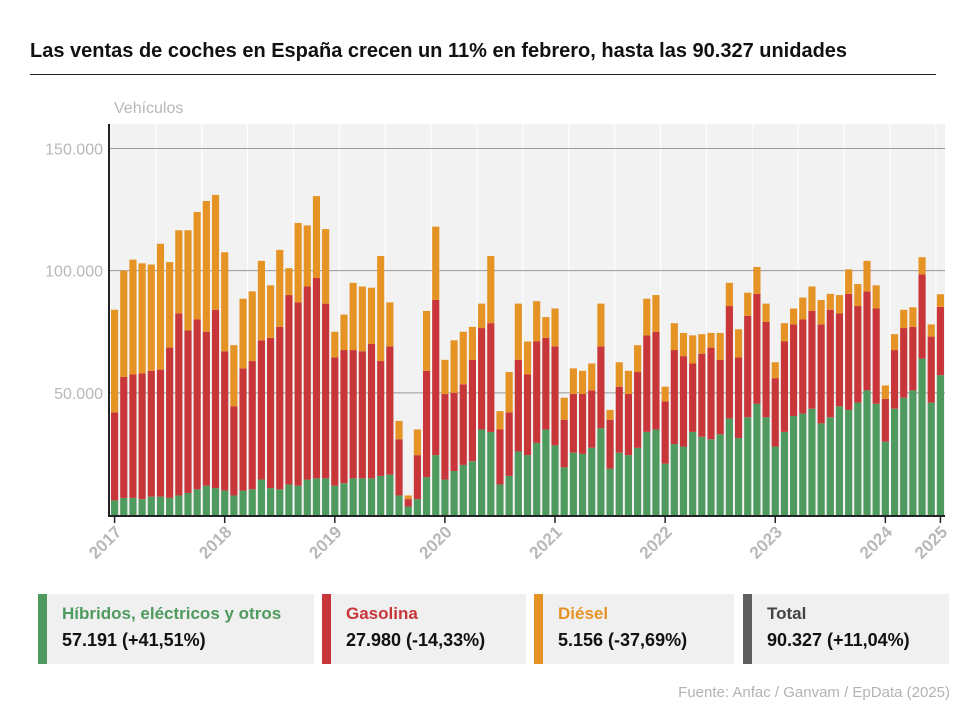 The width and height of the screenshot is (980, 720). I want to click on x-tick-label: 2023, so click(766, 542).